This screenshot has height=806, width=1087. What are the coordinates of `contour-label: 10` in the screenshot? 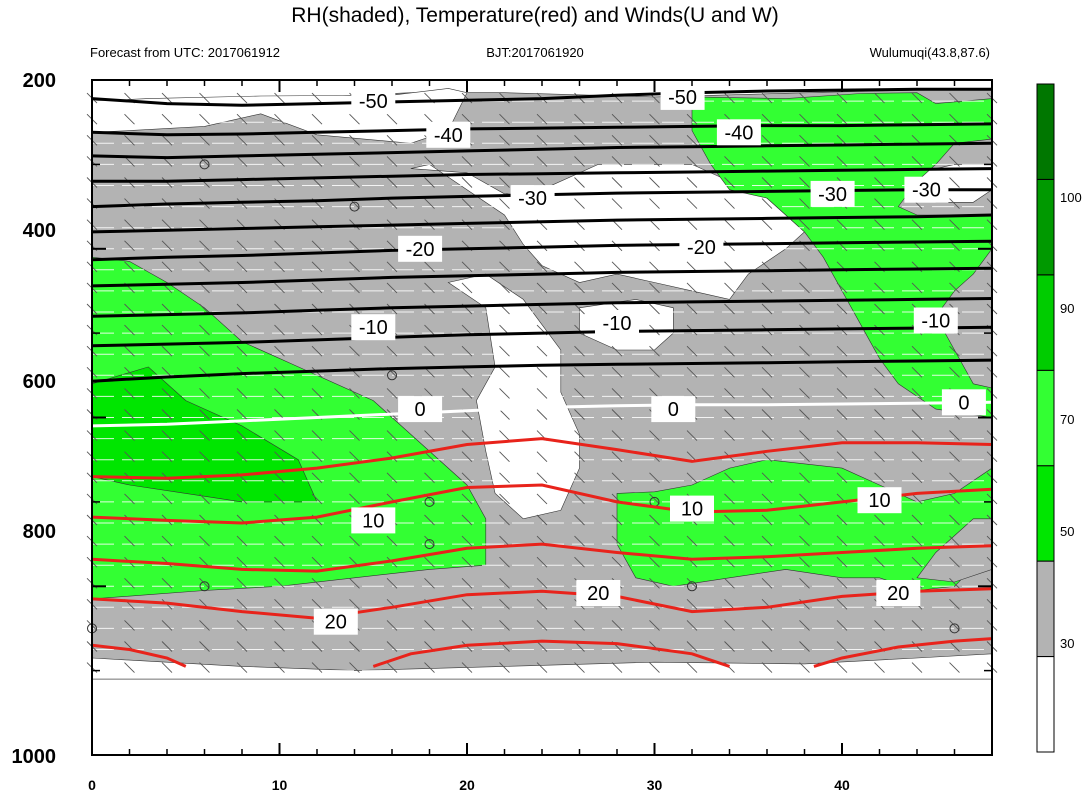 It's located at (879, 501).